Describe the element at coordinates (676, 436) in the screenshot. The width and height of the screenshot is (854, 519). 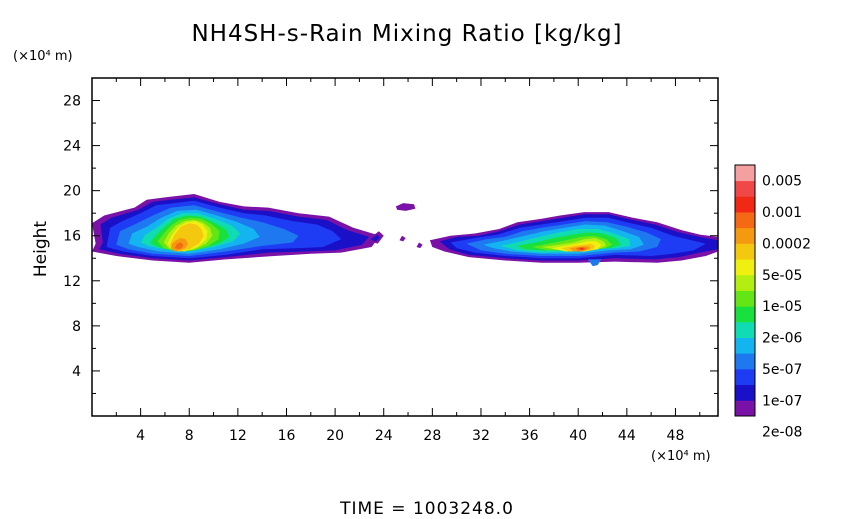
I see `x-tick-label: 48` at that location.